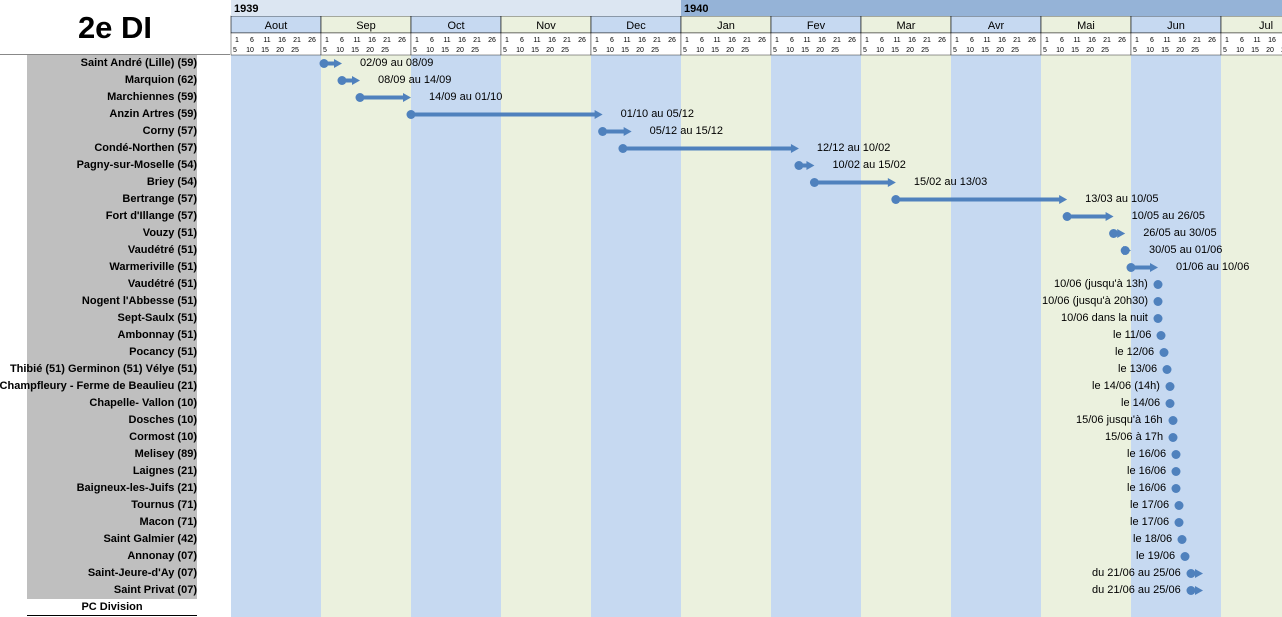 The width and height of the screenshot is (1282, 617). Describe the element at coordinates (295, 50) in the screenshot. I see `day-tick-label: 25` at that location.